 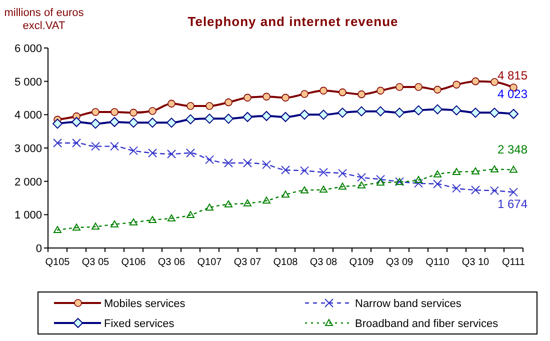 I want to click on y-tick-label: 1 000, so click(x=28, y=216).